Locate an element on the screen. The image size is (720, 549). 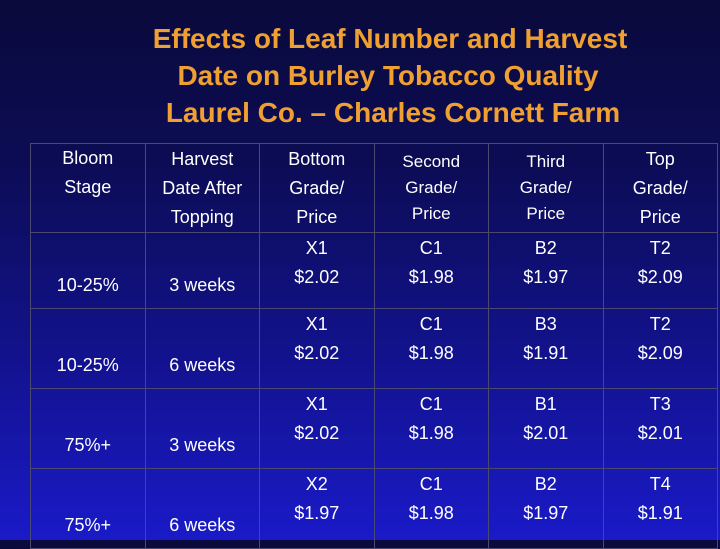
bottom-grade-cell: X2 $1.97 is located at coordinates (317, 508).